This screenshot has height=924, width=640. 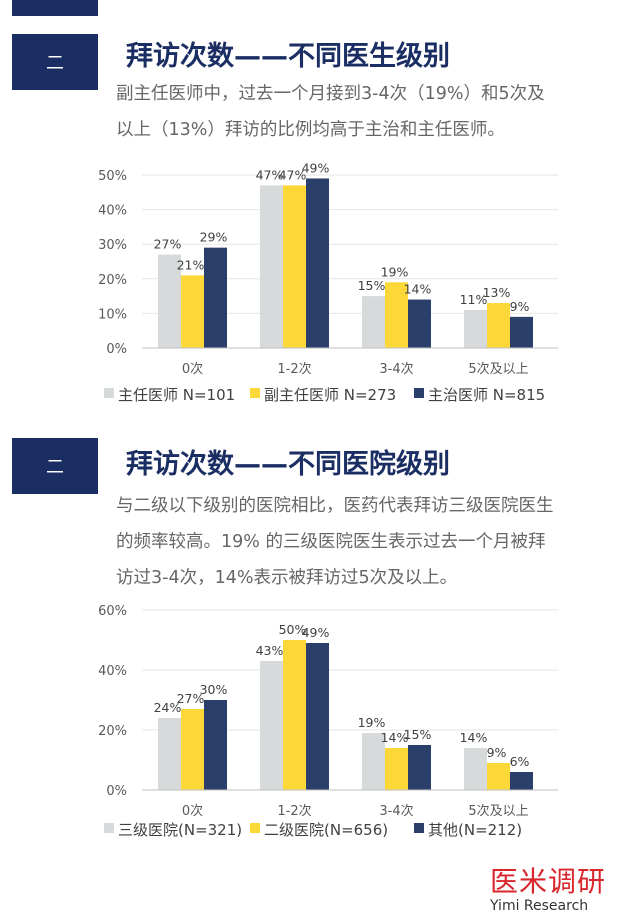 I want to click on y-tick-label: 10%, so click(x=112, y=314).